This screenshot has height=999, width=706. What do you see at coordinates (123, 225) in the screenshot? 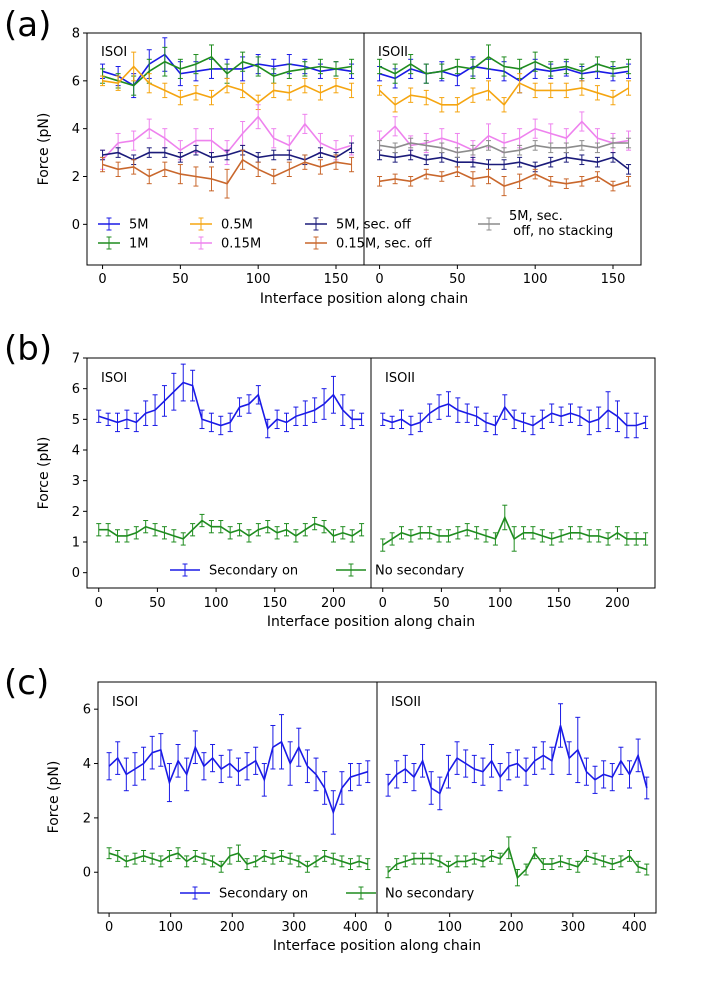
I see `legend-item: 5M` at bounding box center [123, 225].